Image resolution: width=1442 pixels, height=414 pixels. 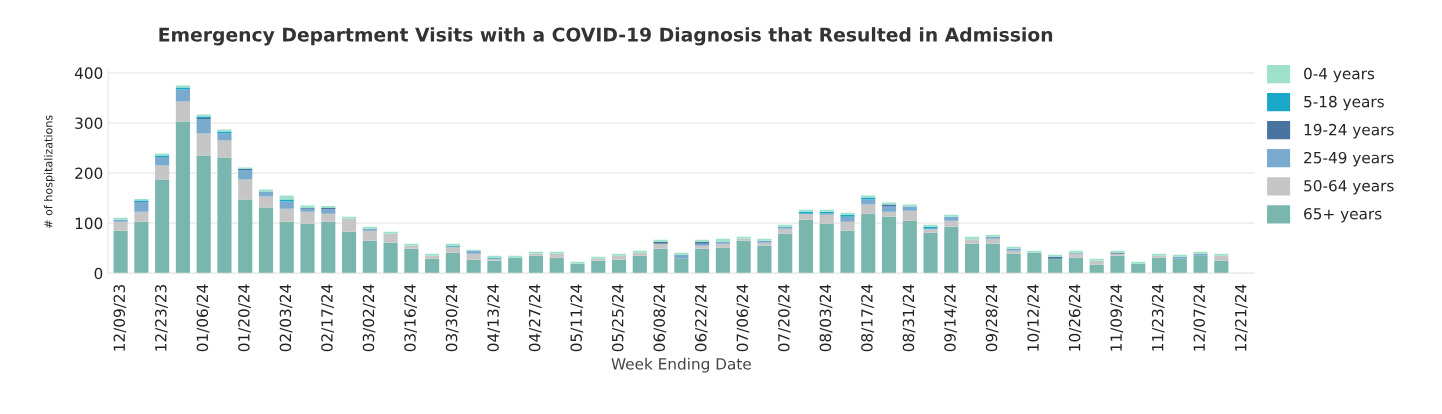 What do you see at coordinates (909, 318) in the screenshot?
I see `x-tick-label: 08/31/24` at bounding box center [909, 318].